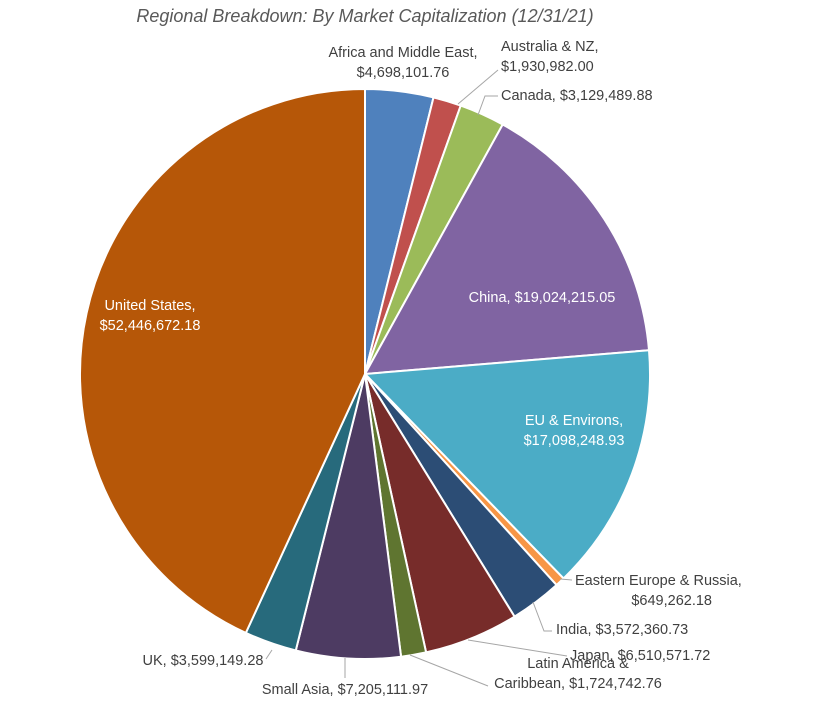 The width and height of the screenshot is (840, 714). Describe the element at coordinates (149, 306) in the screenshot. I see `data-label-united-states-name: United States,` at that location.